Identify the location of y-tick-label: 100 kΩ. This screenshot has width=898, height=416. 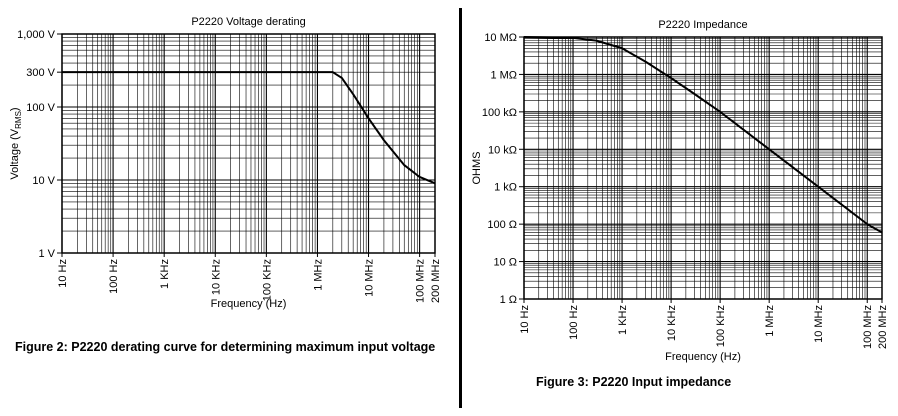
(499, 113).